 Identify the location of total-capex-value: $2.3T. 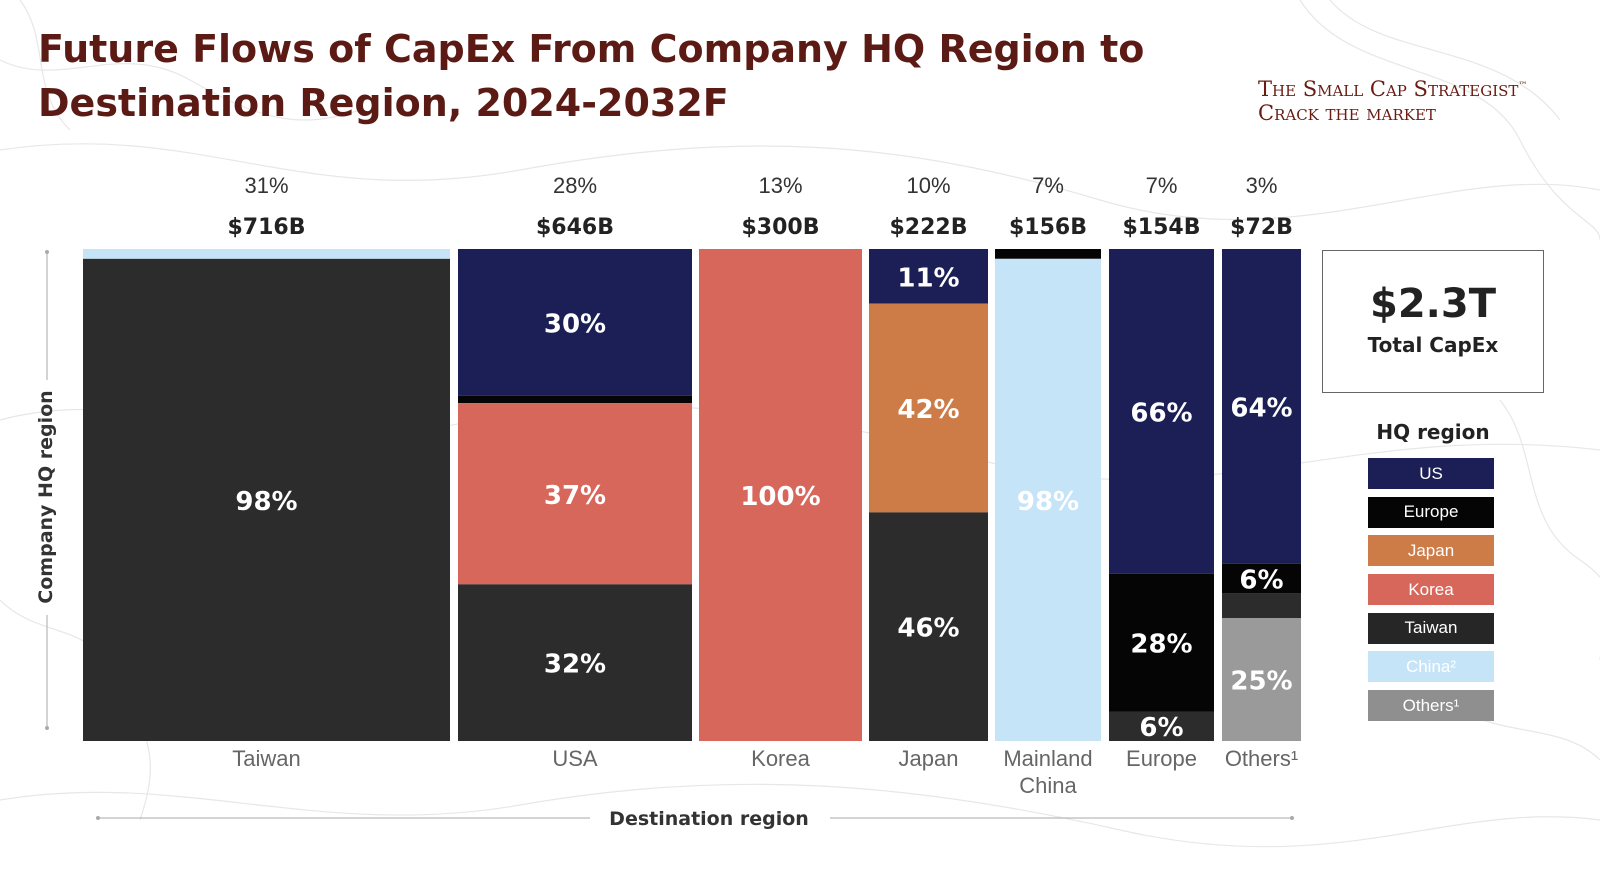
(1433, 304).